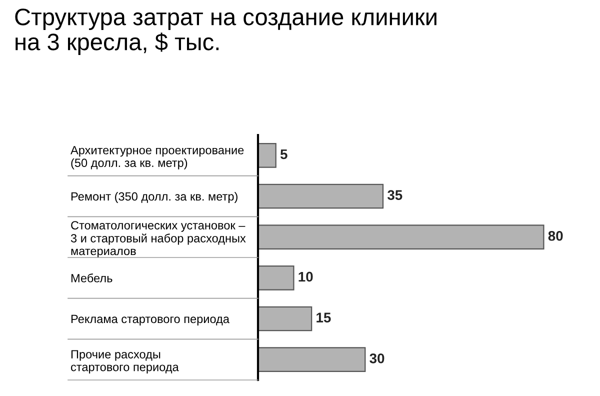 This screenshot has height=396, width=600. Describe the element at coordinates (284, 154) in the screenshot. I see `data-label: 5` at that location.